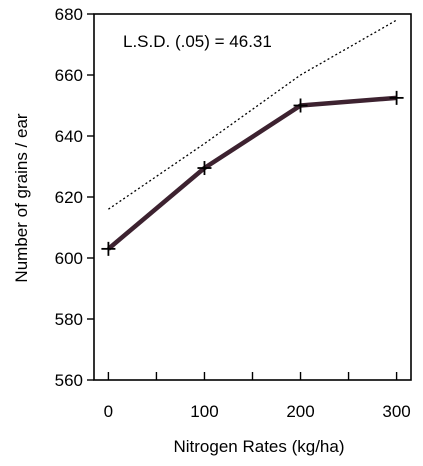 The height and width of the screenshot is (466, 423). Describe the element at coordinates (197, 41) in the screenshot. I see `lsd-annotation: L.S.D. (.05) = 46.31` at that location.